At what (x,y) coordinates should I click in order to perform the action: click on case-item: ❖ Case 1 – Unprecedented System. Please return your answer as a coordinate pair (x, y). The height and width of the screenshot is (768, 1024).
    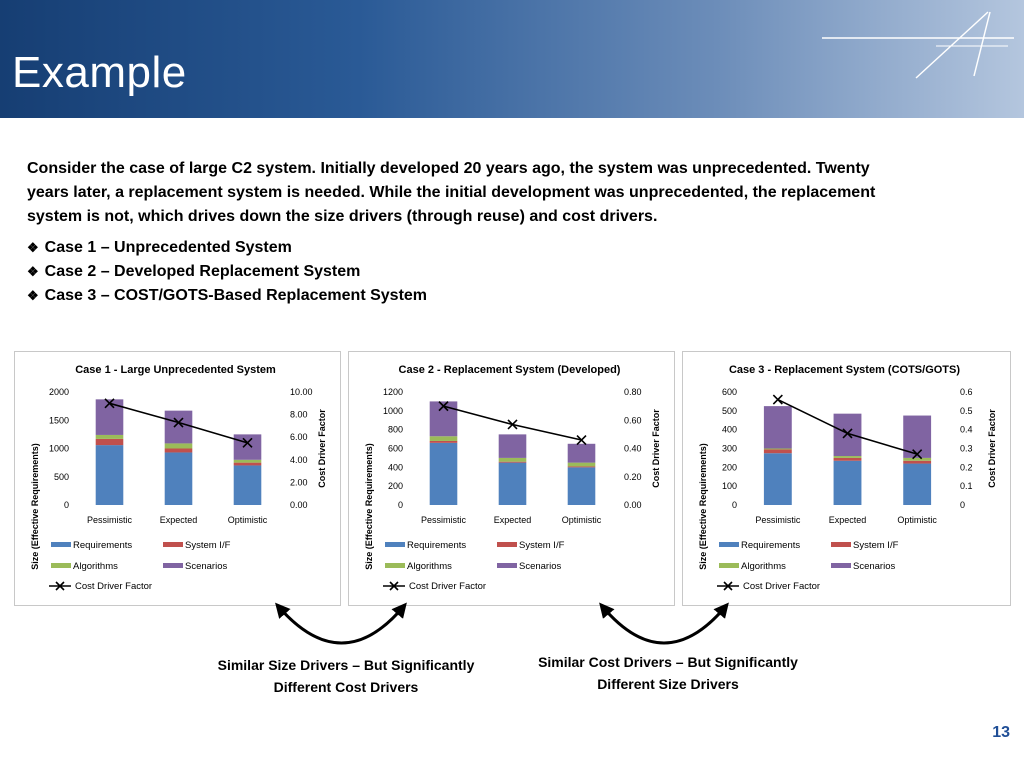
    Looking at the image, I should click on (227, 248).